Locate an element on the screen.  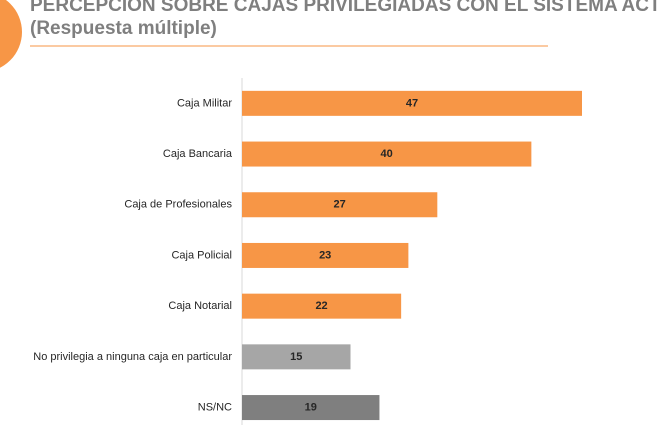
value-label: 15 is located at coordinates (296, 357).